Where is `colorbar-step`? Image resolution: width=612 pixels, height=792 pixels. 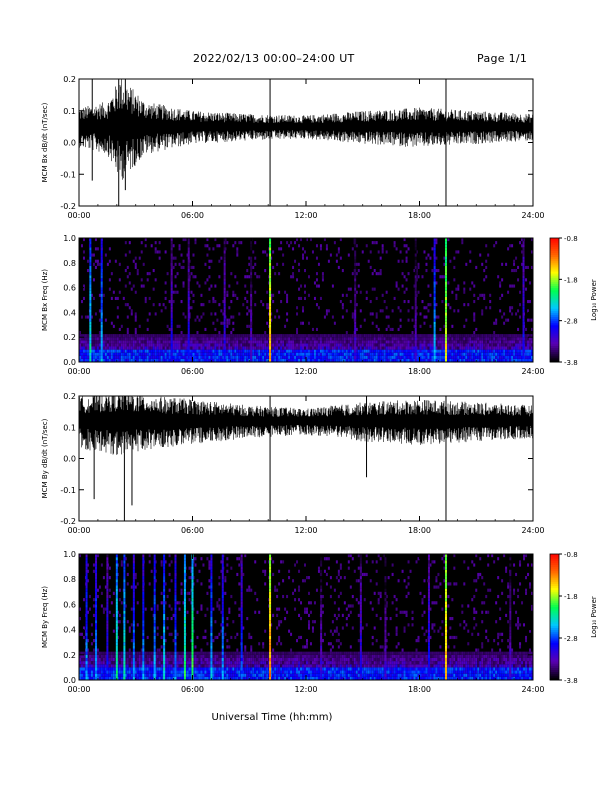 colorbar-step is located at coordinates (554, 342).